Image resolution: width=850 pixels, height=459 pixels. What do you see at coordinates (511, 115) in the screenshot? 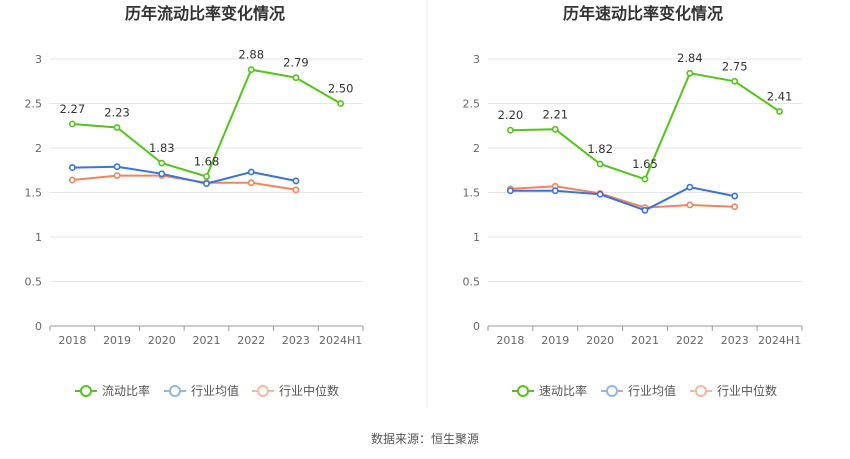
I see `data-label: 2.20` at bounding box center [511, 115].